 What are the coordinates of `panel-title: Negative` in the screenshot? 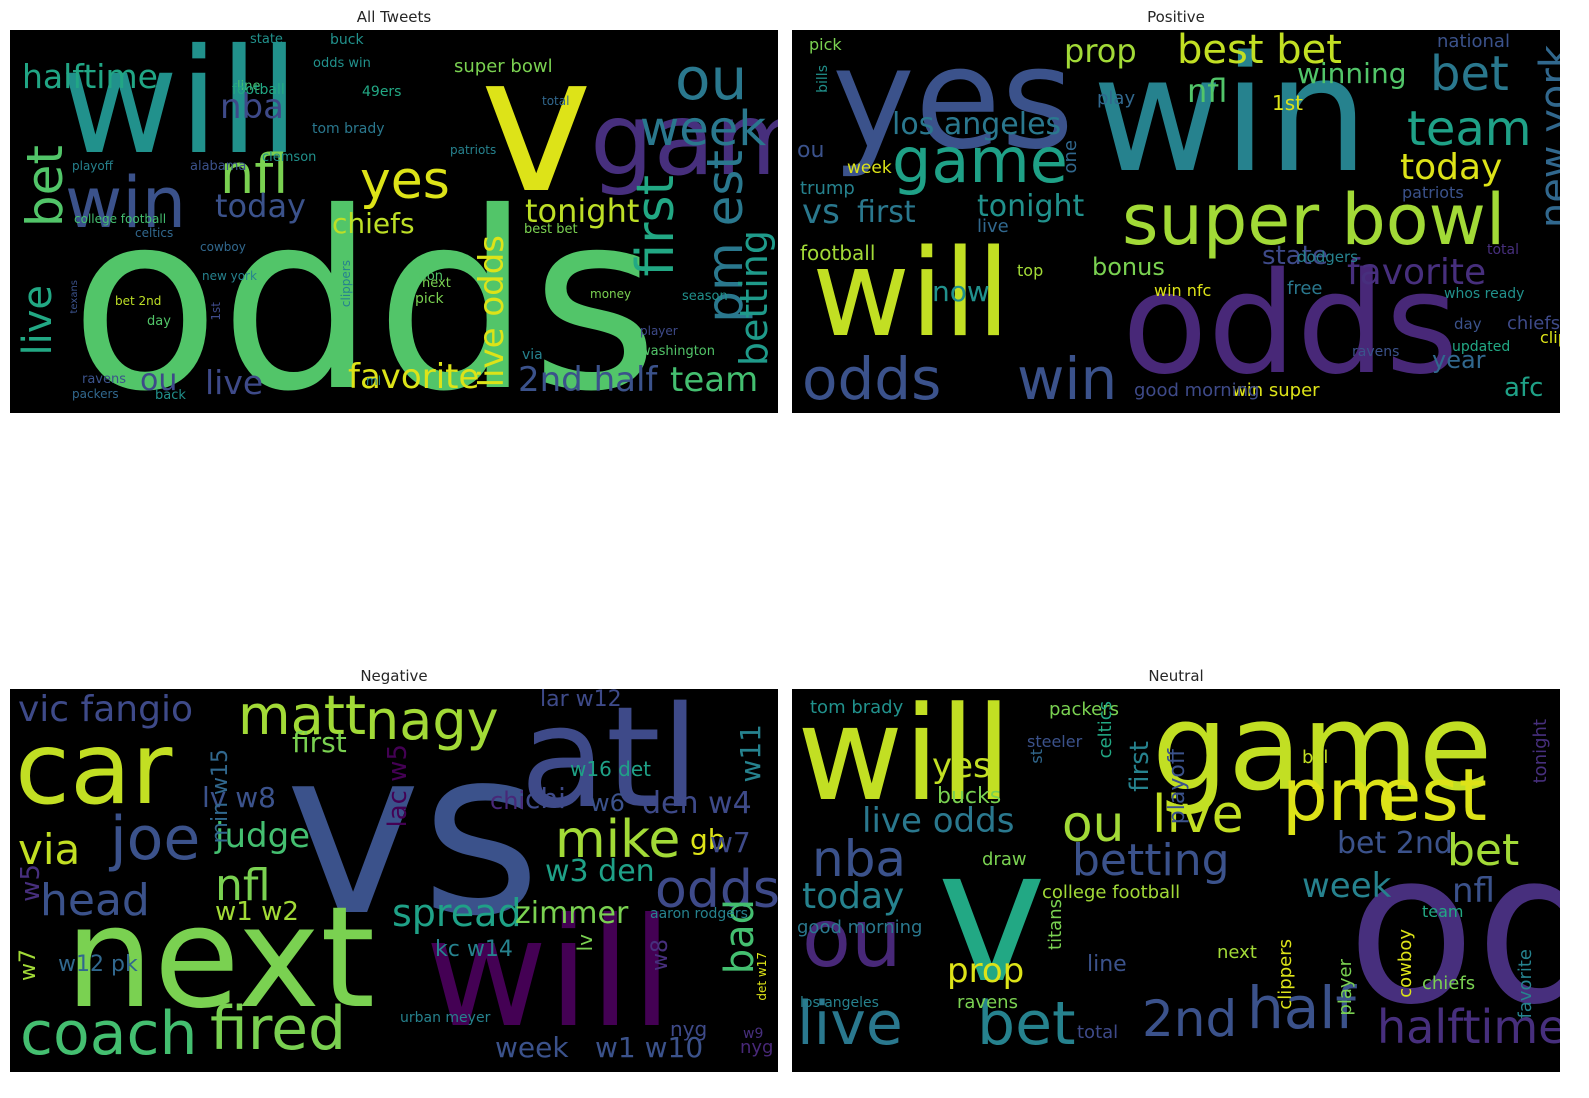 It's located at (394, 676).